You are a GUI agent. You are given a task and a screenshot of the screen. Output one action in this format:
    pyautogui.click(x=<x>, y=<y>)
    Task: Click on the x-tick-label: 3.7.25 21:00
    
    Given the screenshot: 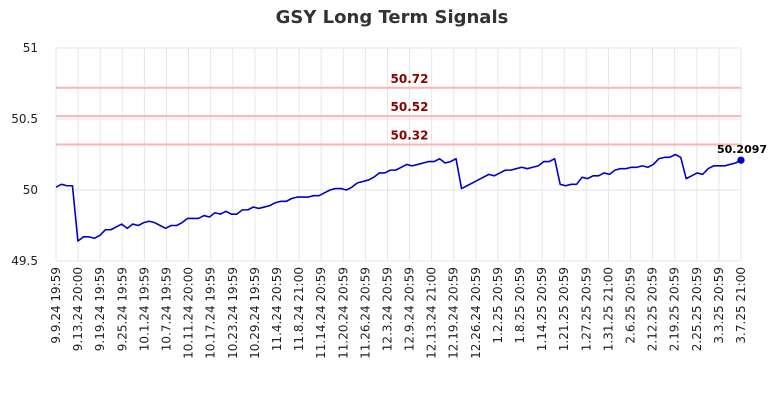 What is the action you would take?
    pyautogui.click(x=741, y=305)
    